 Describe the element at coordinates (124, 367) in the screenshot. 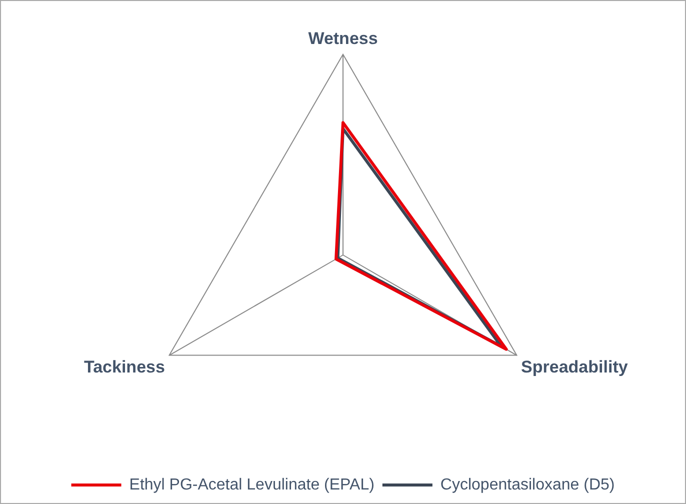

I see `spoke-label: Tackiness` at that location.